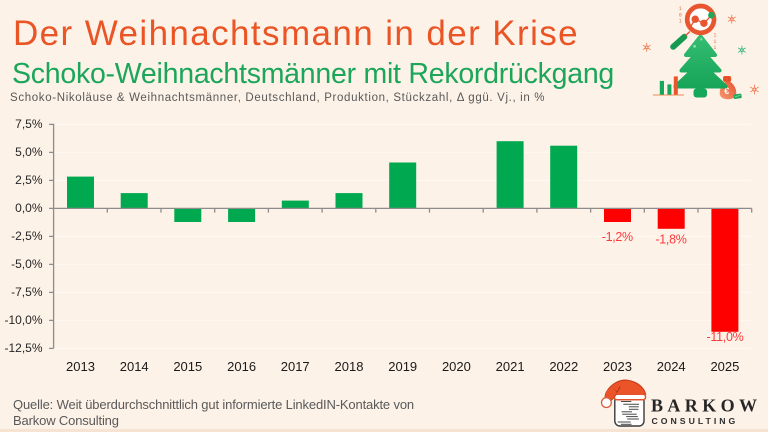 The height and width of the screenshot is (432, 768). Describe the element at coordinates (725, 337) in the screenshot. I see `svg-text: -11,0%` at that location.